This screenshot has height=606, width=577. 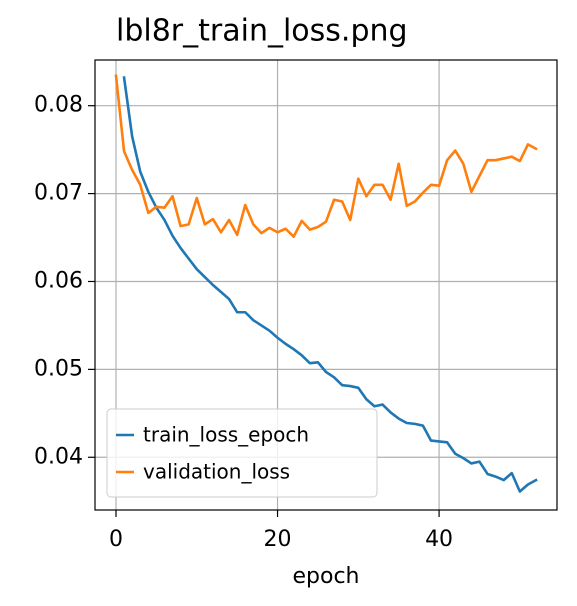 What do you see at coordinates (116, 539) in the screenshot?
I see `x-tick-label: 0` at bounding box center [116, 539].